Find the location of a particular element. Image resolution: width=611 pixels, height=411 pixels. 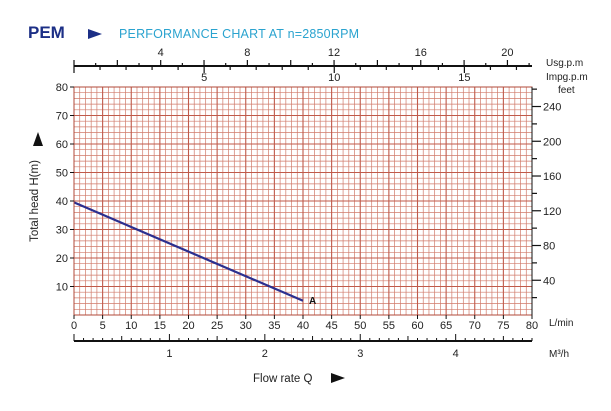

impgpm-unit: Impg.p.m is located at coordinates (567, 77).